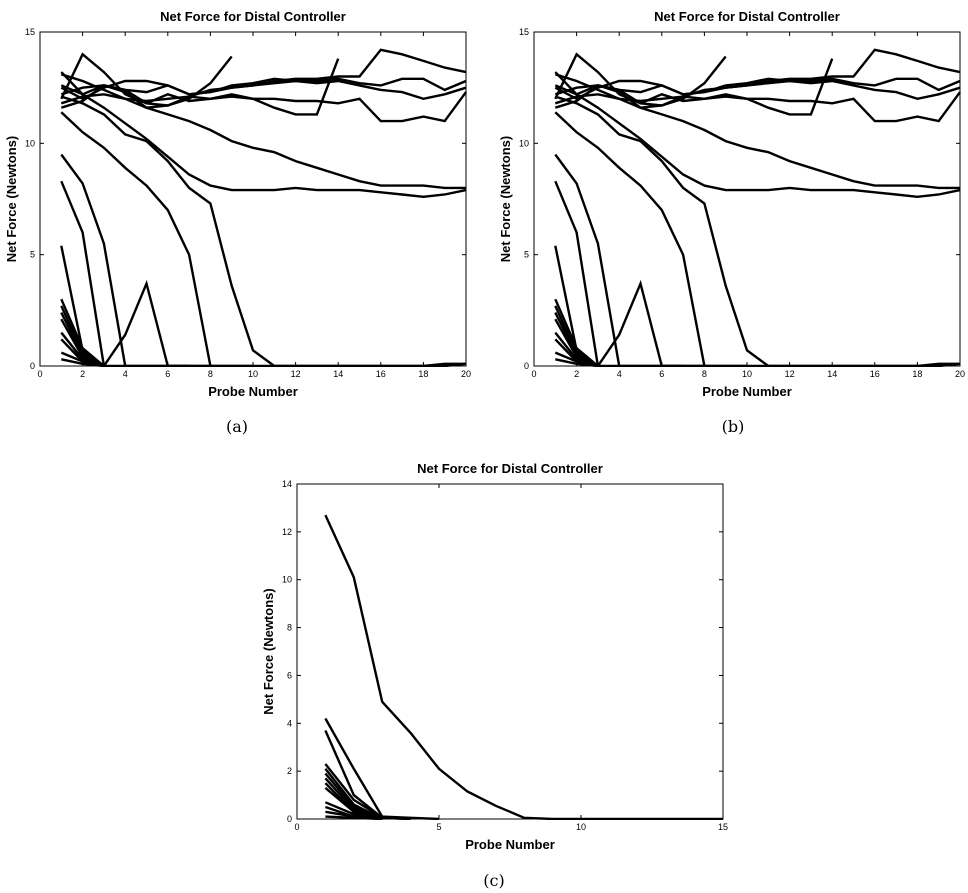  Describe the element at coordinates (237, 426) in the screenshot. I see `panel-caption: (a)` at that location.